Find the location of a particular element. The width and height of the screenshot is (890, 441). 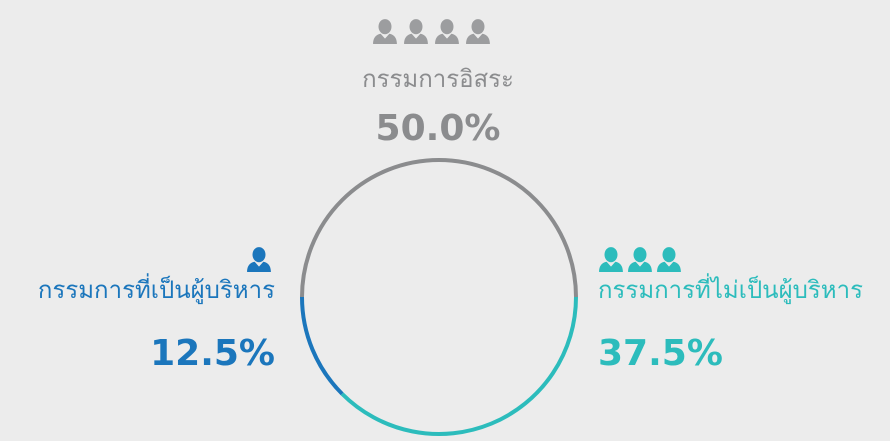

category-label: กรรมการที่เป็นผู้บริหาร is located at coordinates (156, 289).